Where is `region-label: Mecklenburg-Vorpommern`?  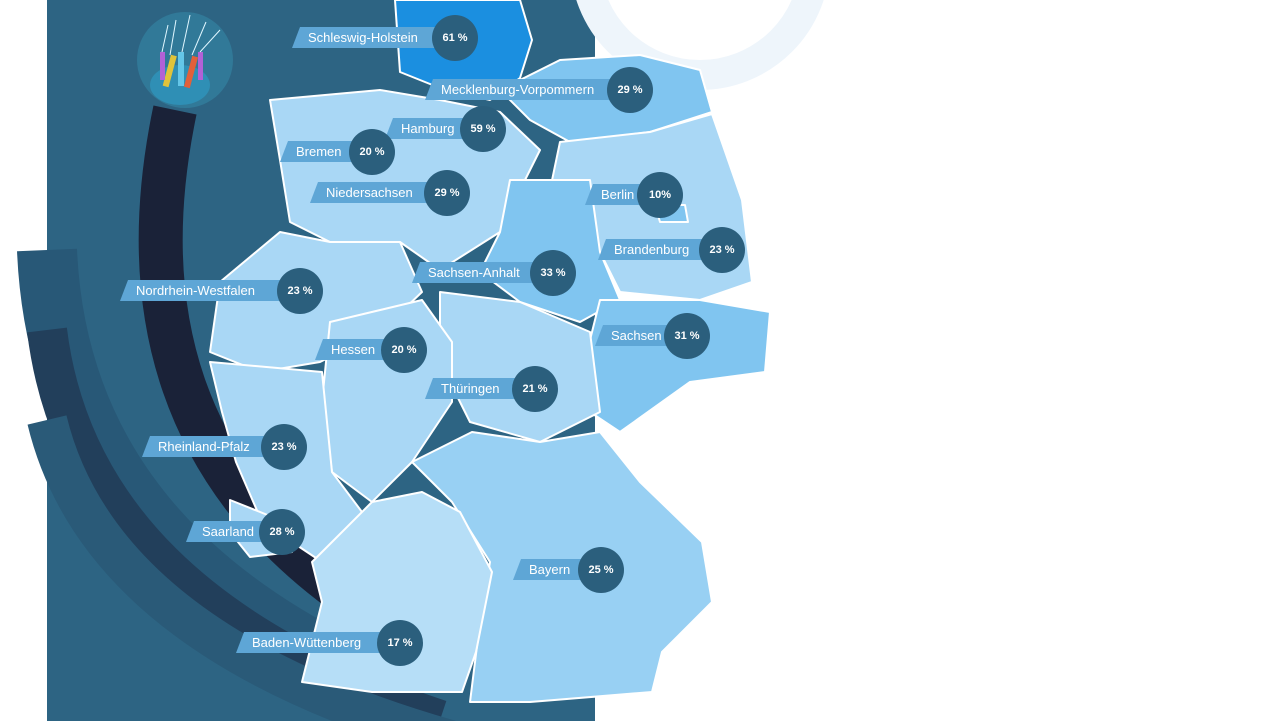
region-label: Mecklenburg-Vorpommern is located at coordinates (527, 89).